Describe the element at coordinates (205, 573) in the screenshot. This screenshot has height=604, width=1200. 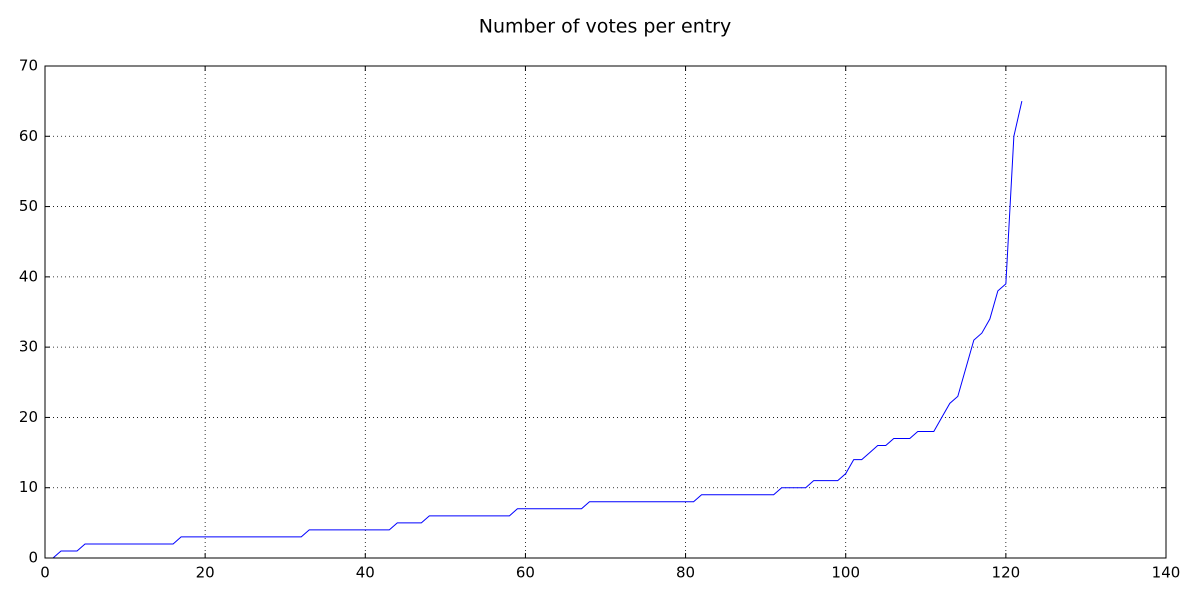
I see `x-tick-label: 20` at that location.